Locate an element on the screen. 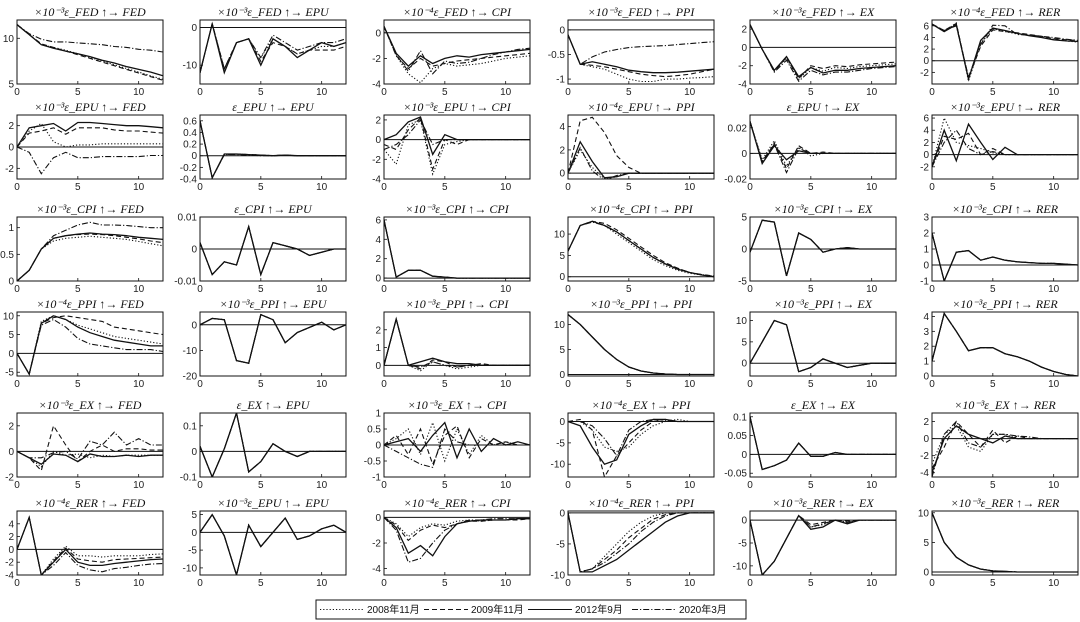 This screenshot has width=1080, height=622. panel-title: ε_EPU ↑→ EPU is located at coordinates (273, 107).